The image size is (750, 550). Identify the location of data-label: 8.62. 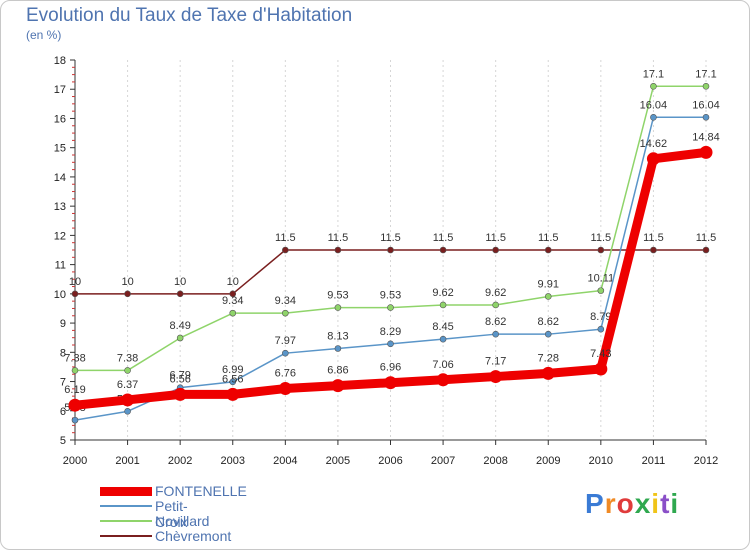
(495, 322).